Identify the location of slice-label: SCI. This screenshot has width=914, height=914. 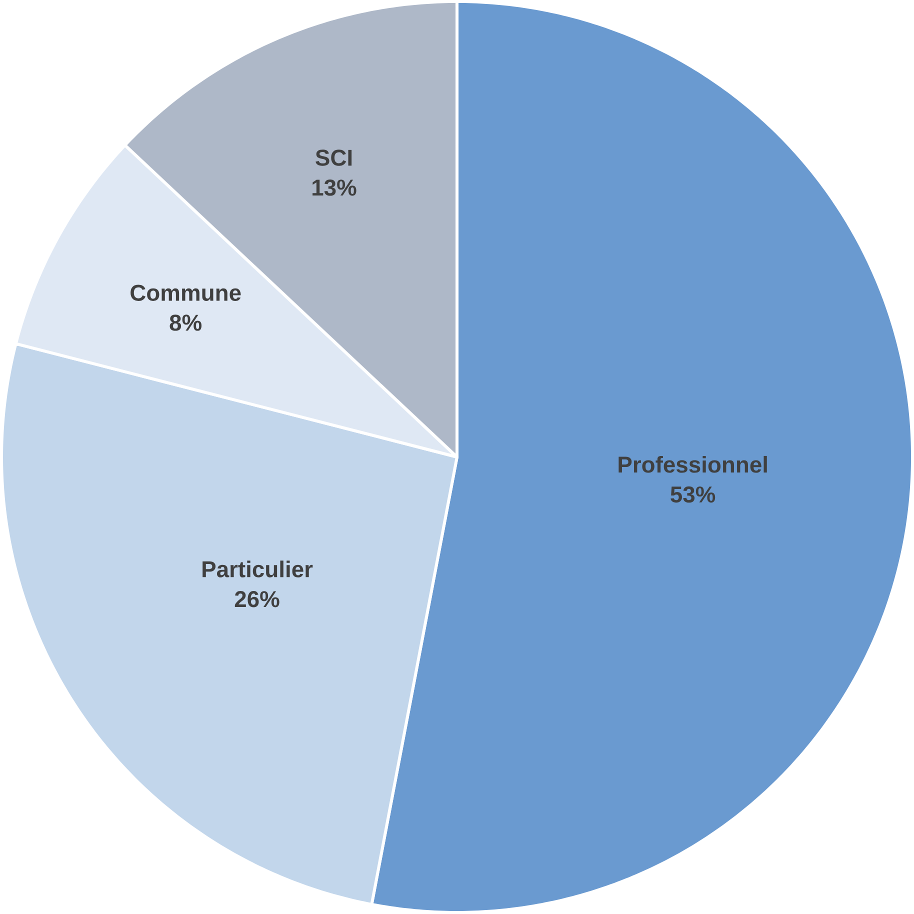
(334, 158).